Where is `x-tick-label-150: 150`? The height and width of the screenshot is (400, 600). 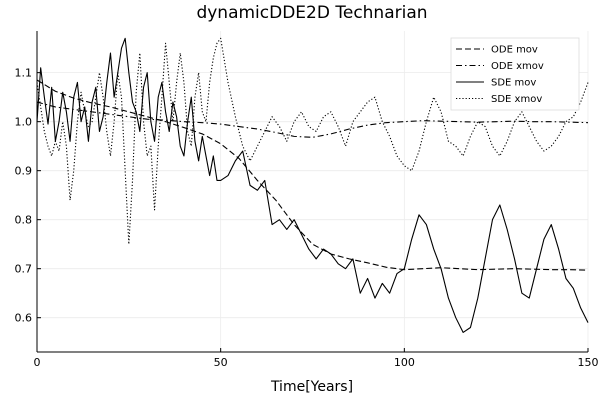
x-tick-label-150: 150 is located at coordinates (588, 362).